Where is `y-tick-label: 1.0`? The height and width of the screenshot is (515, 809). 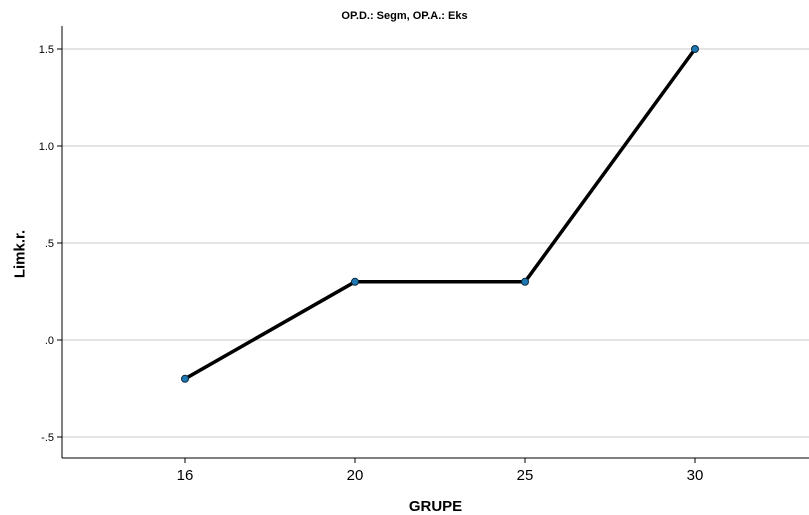 y-tick-label: 1.0 is located at coordinates (46, 147).